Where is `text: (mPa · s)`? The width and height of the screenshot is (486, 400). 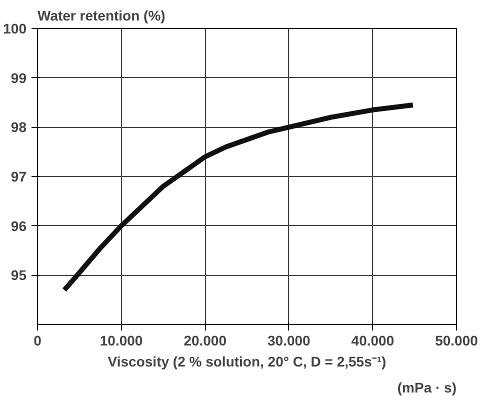 text: (mPa · s) is located at coordinates (426, 388).